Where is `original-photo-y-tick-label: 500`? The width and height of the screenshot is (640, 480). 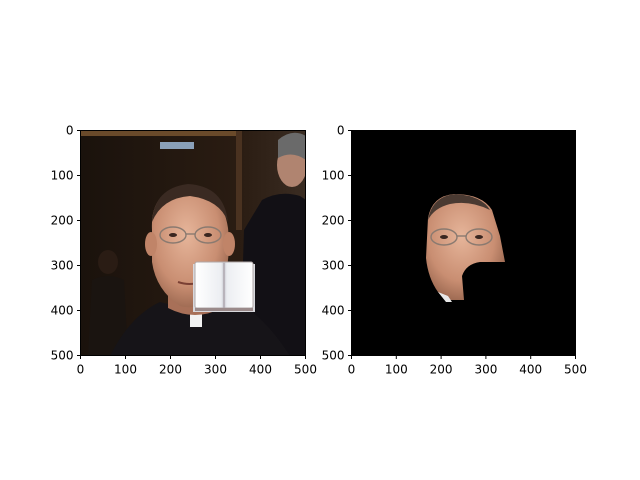
original-photo-y-tick-label: 500 is located at coordinates (62, 356).